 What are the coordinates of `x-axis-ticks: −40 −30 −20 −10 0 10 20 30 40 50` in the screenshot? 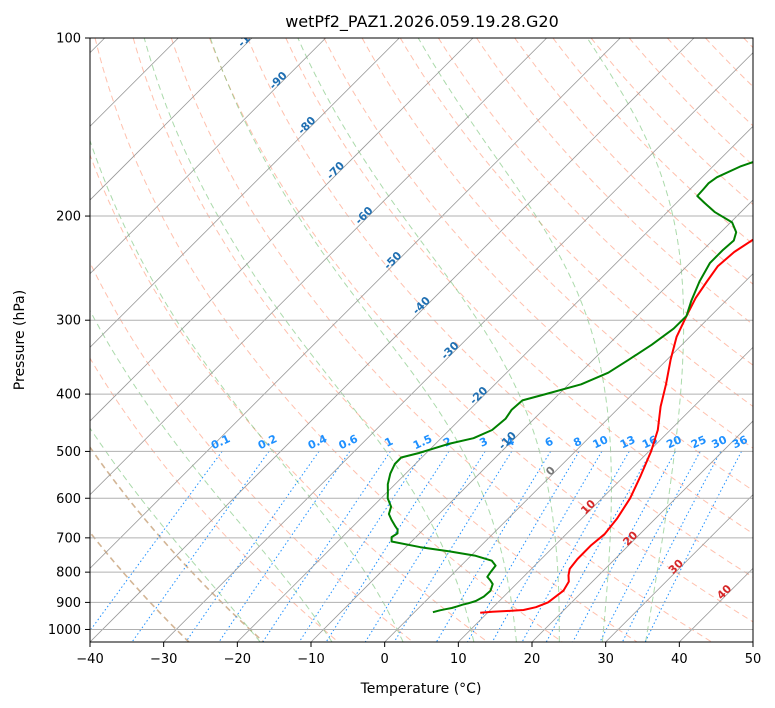 It's located at (418, 654).